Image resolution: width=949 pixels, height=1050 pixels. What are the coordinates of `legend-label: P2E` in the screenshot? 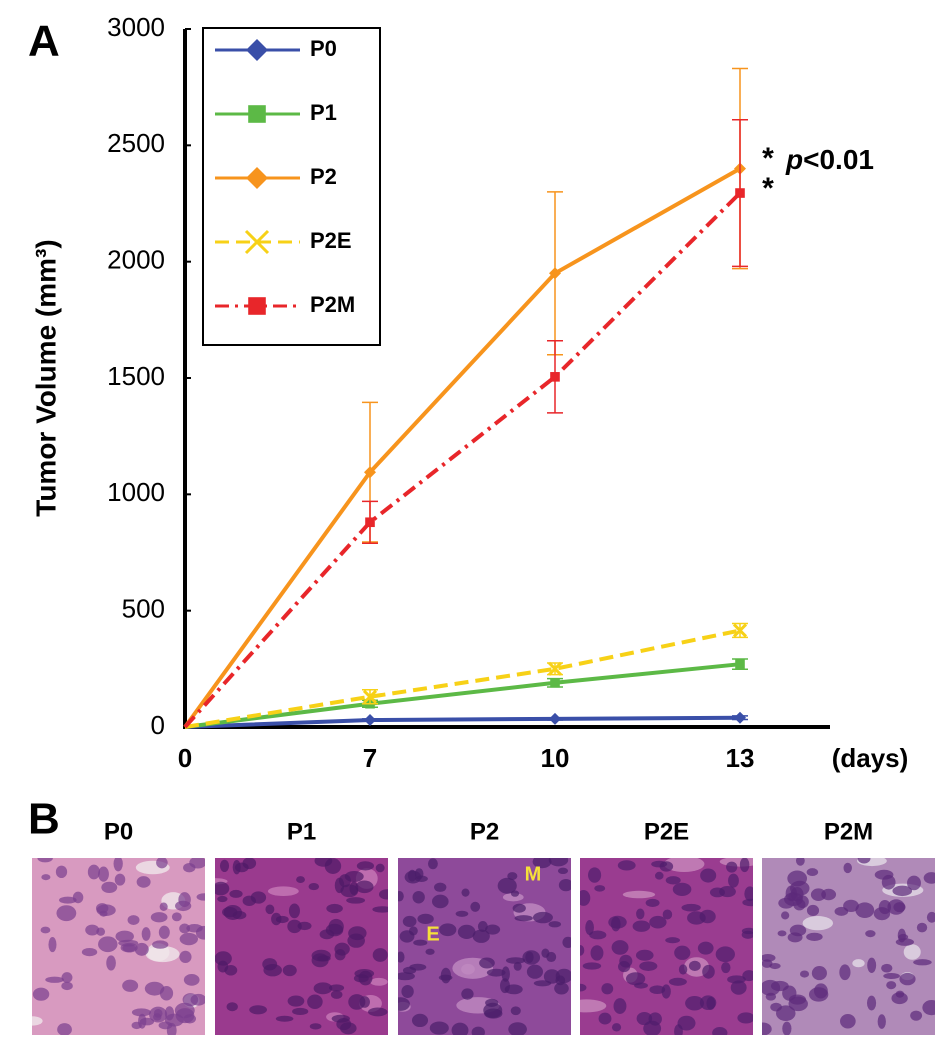 It's located at (331, 240).